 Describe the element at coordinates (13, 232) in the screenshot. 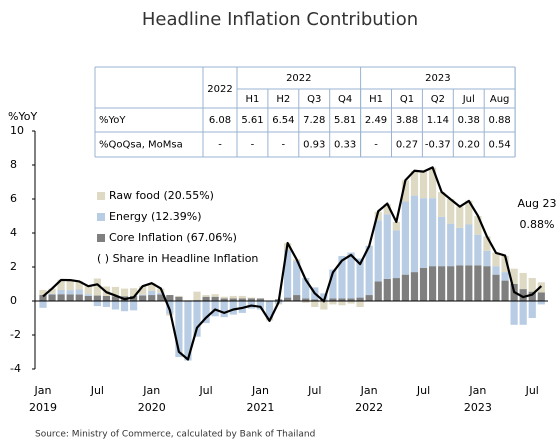

I see `y-tick-label: 4` at that location.